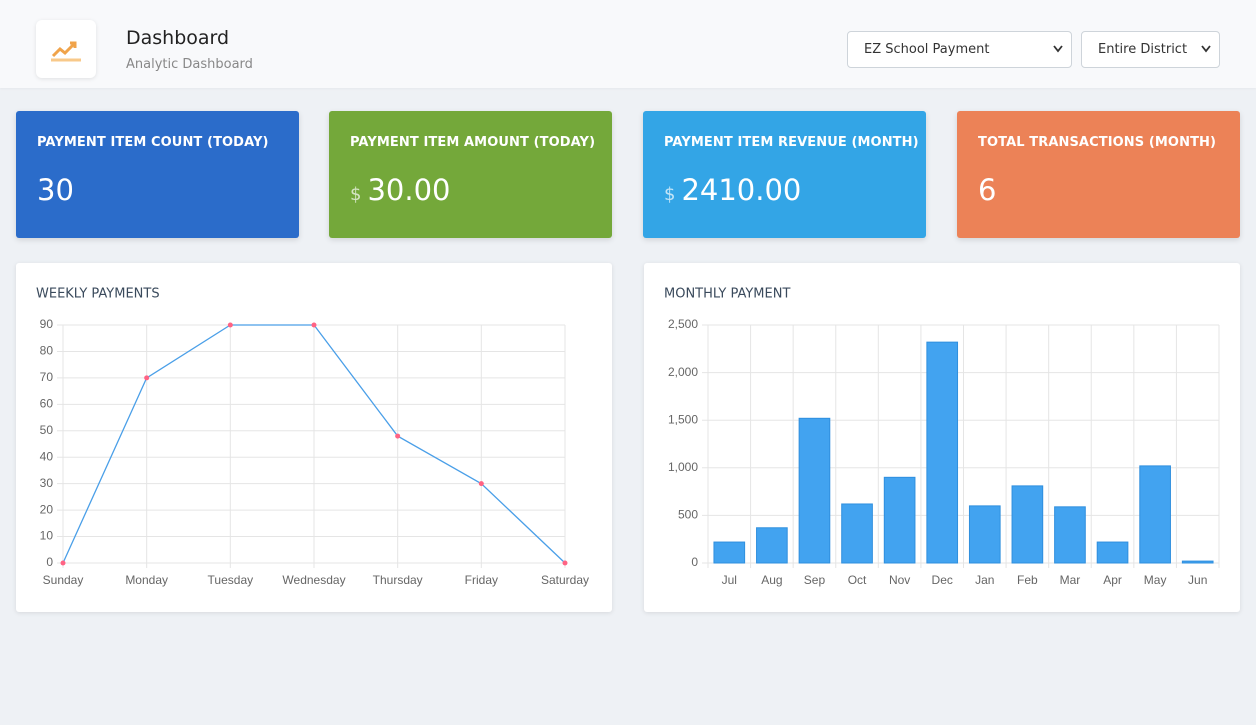 The height and width of the screenshot is (725, 1256). I want to click on app-icon, so click(66, 49).